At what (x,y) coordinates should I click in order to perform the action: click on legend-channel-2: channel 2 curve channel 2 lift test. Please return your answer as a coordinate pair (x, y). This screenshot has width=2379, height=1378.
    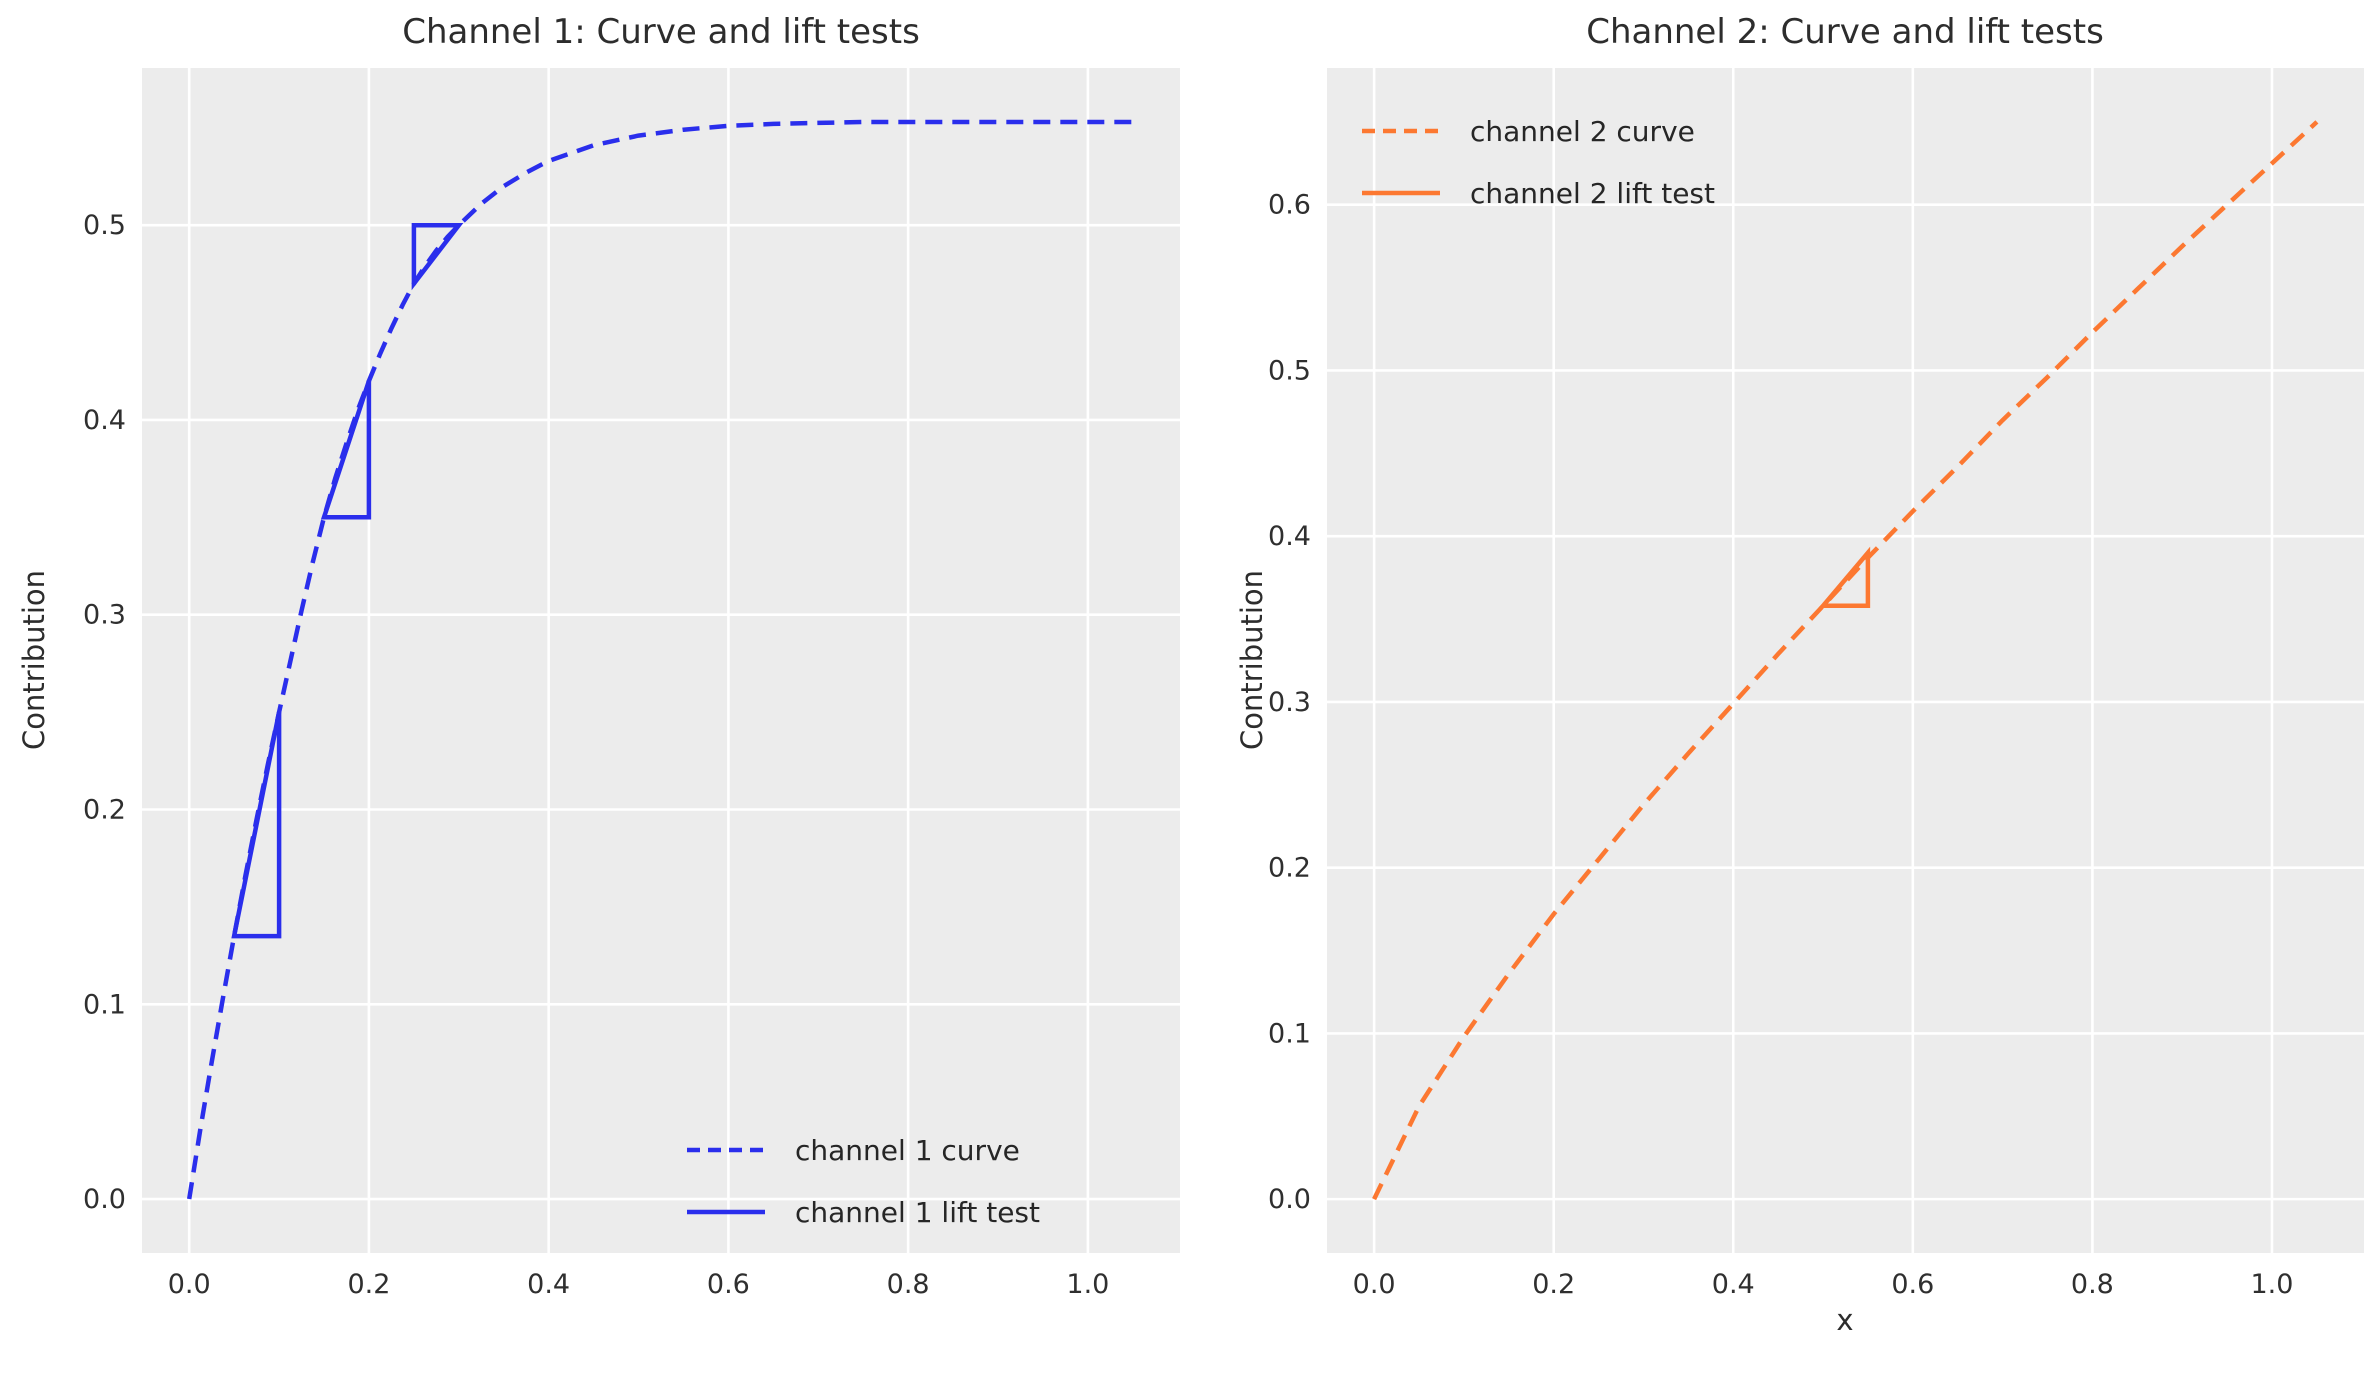
    Looking at the image, I should click on (1538, 162).